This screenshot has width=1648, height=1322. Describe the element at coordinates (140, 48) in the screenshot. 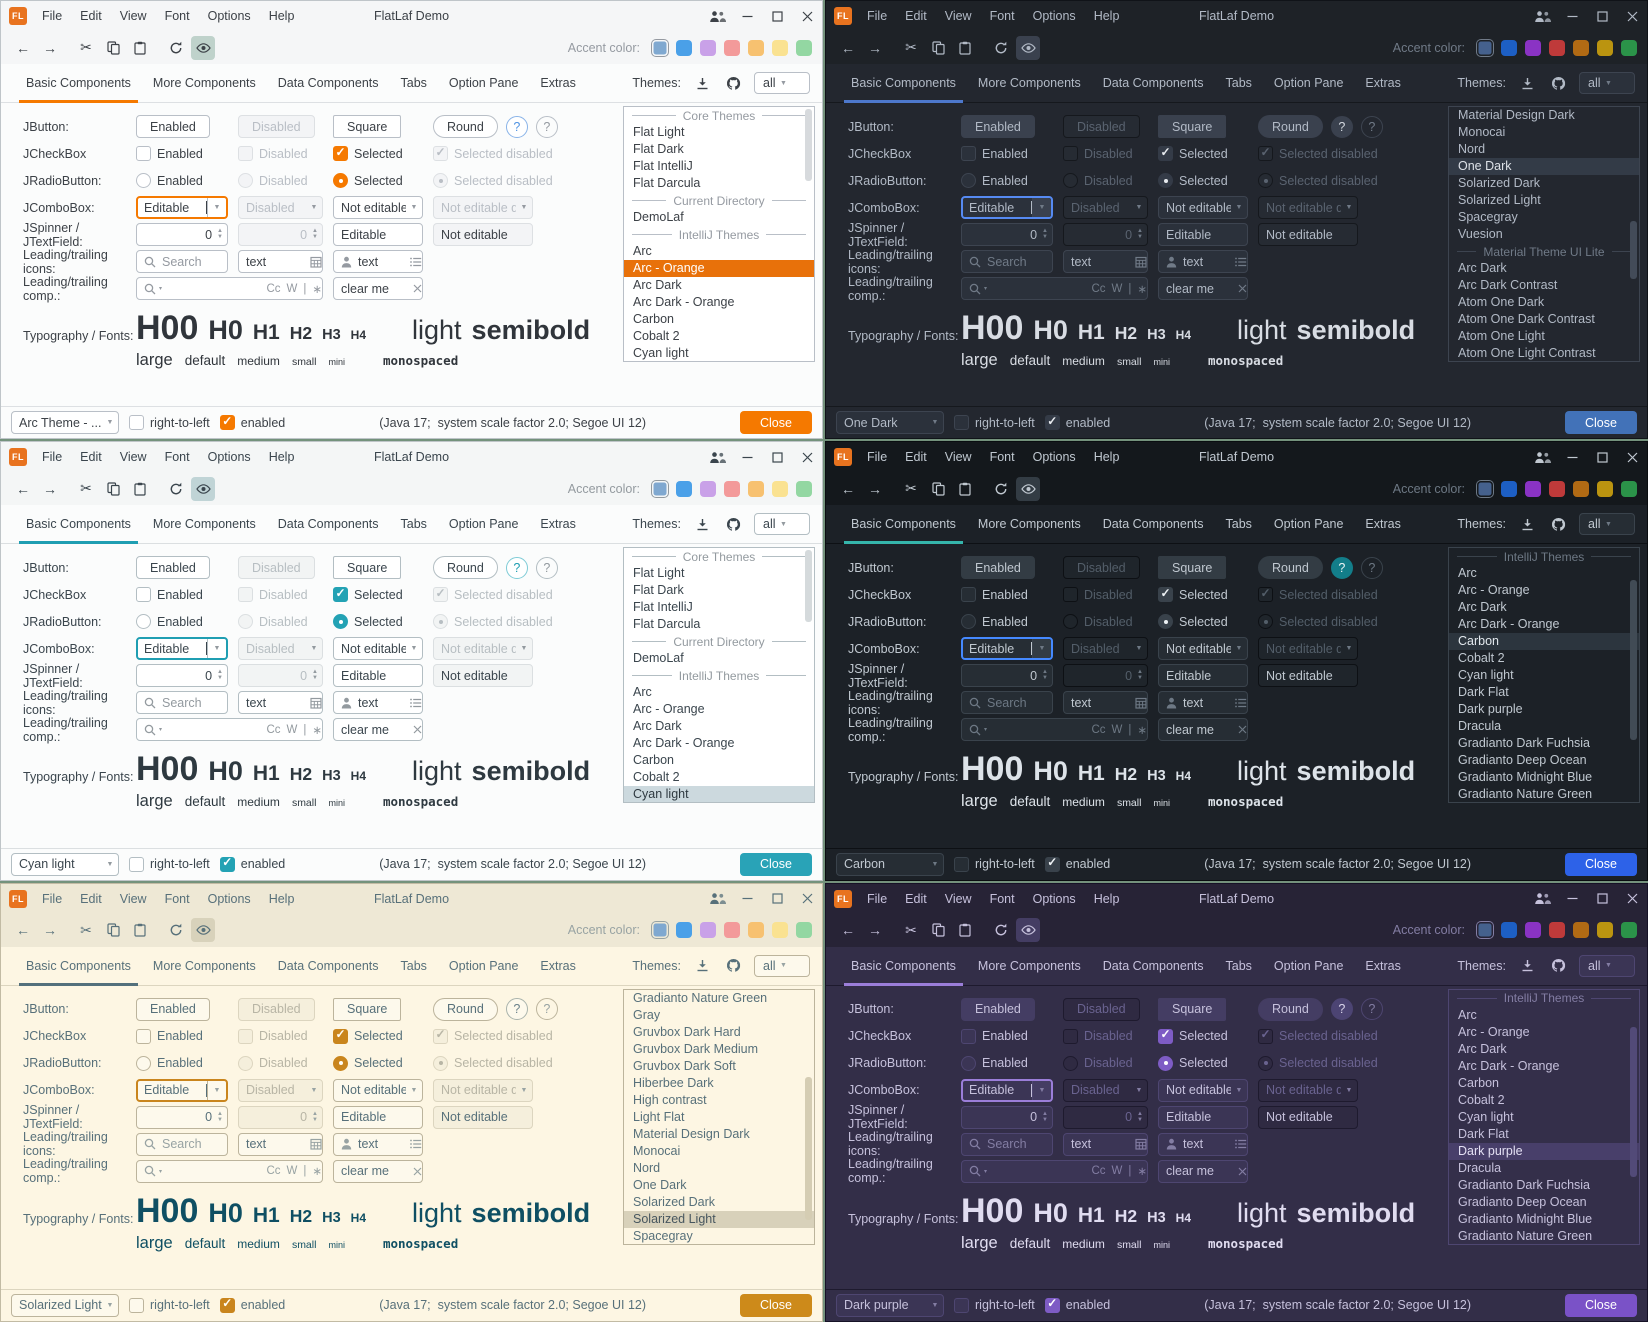

I see `paste-icon` at that location.